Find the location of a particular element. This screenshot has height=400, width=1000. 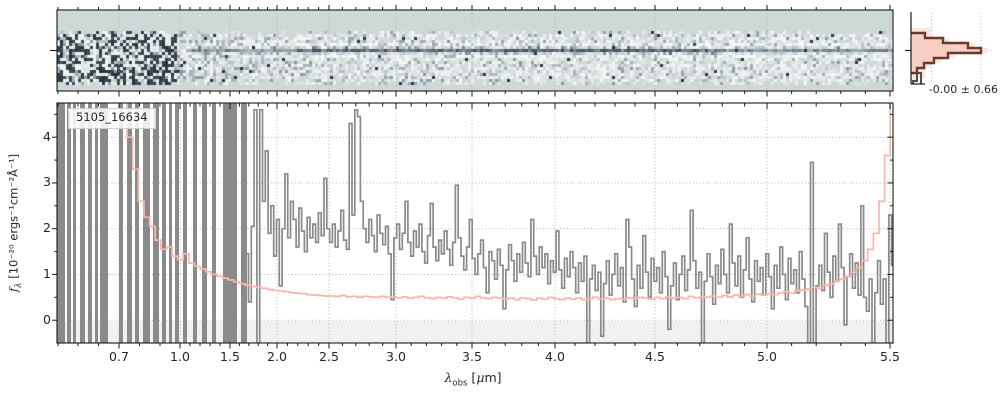

x-label-mu: μ is located at coordinates (480, 377).